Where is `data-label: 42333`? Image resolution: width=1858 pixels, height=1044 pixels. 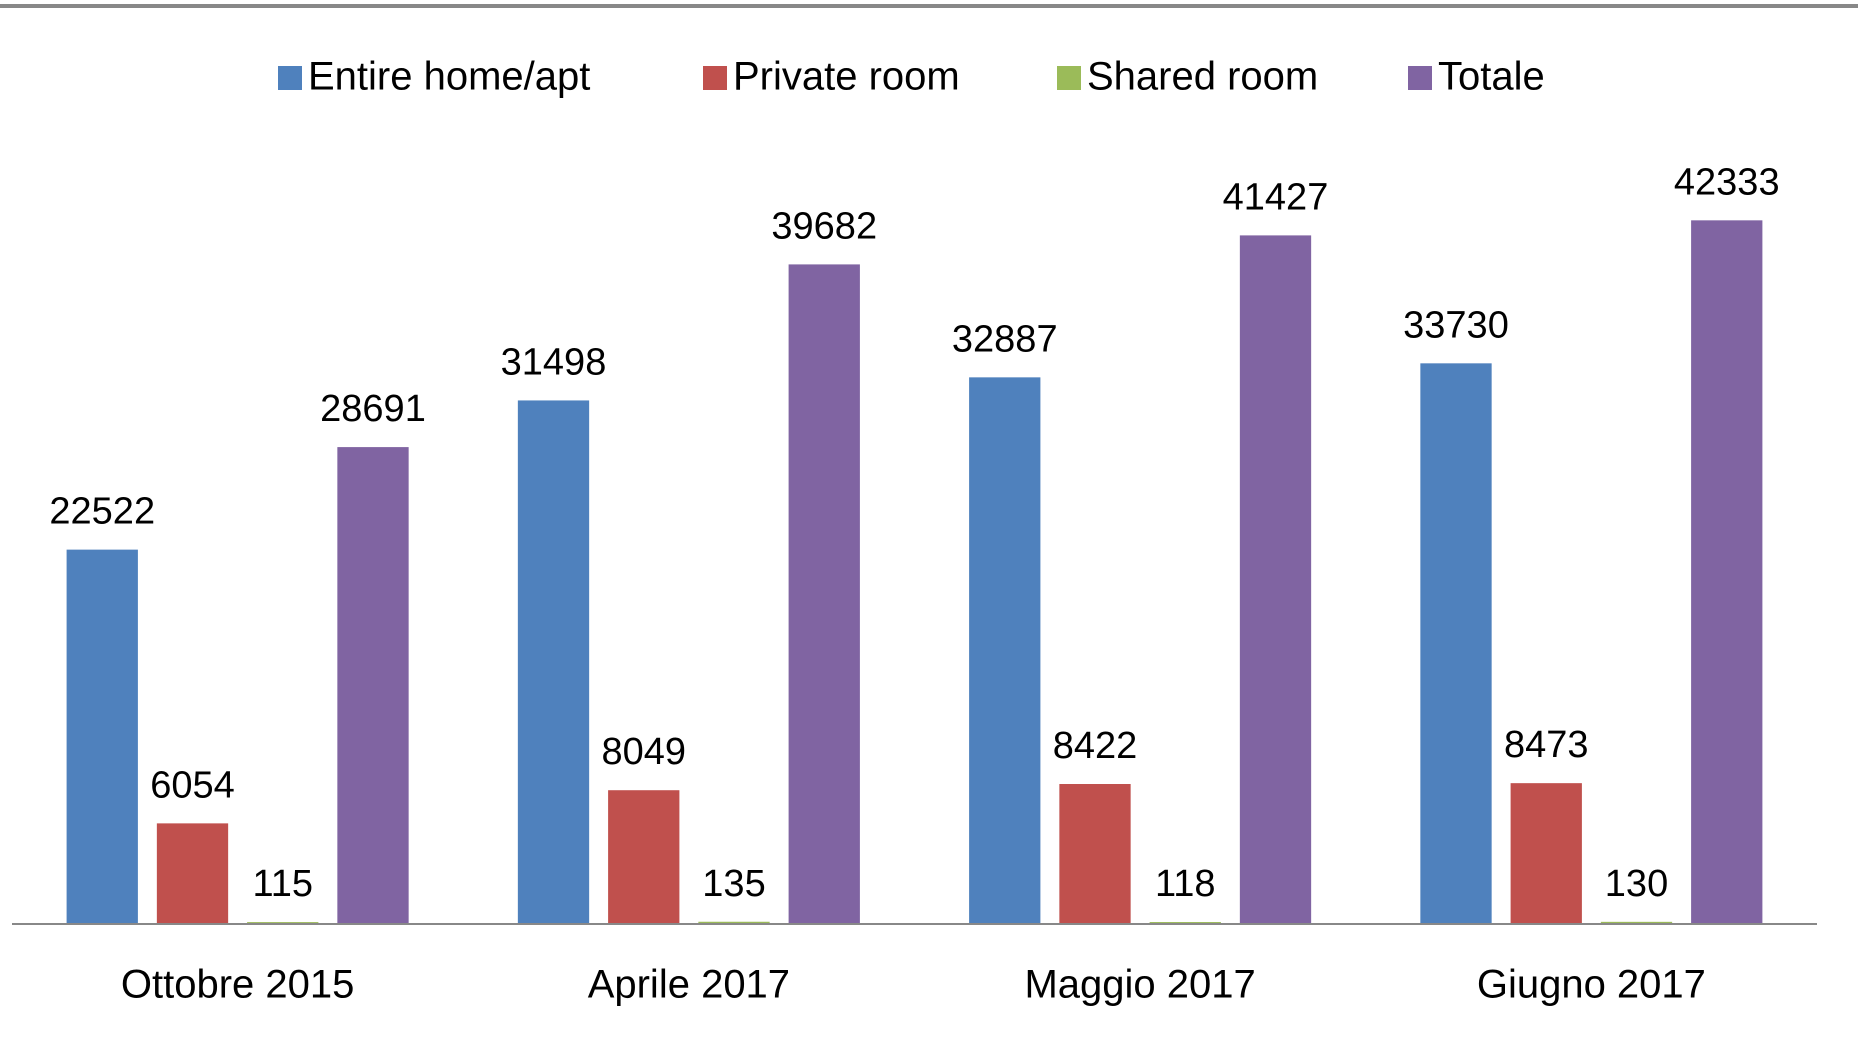
data-label: 42333 is located at coordinates (1727, 182).